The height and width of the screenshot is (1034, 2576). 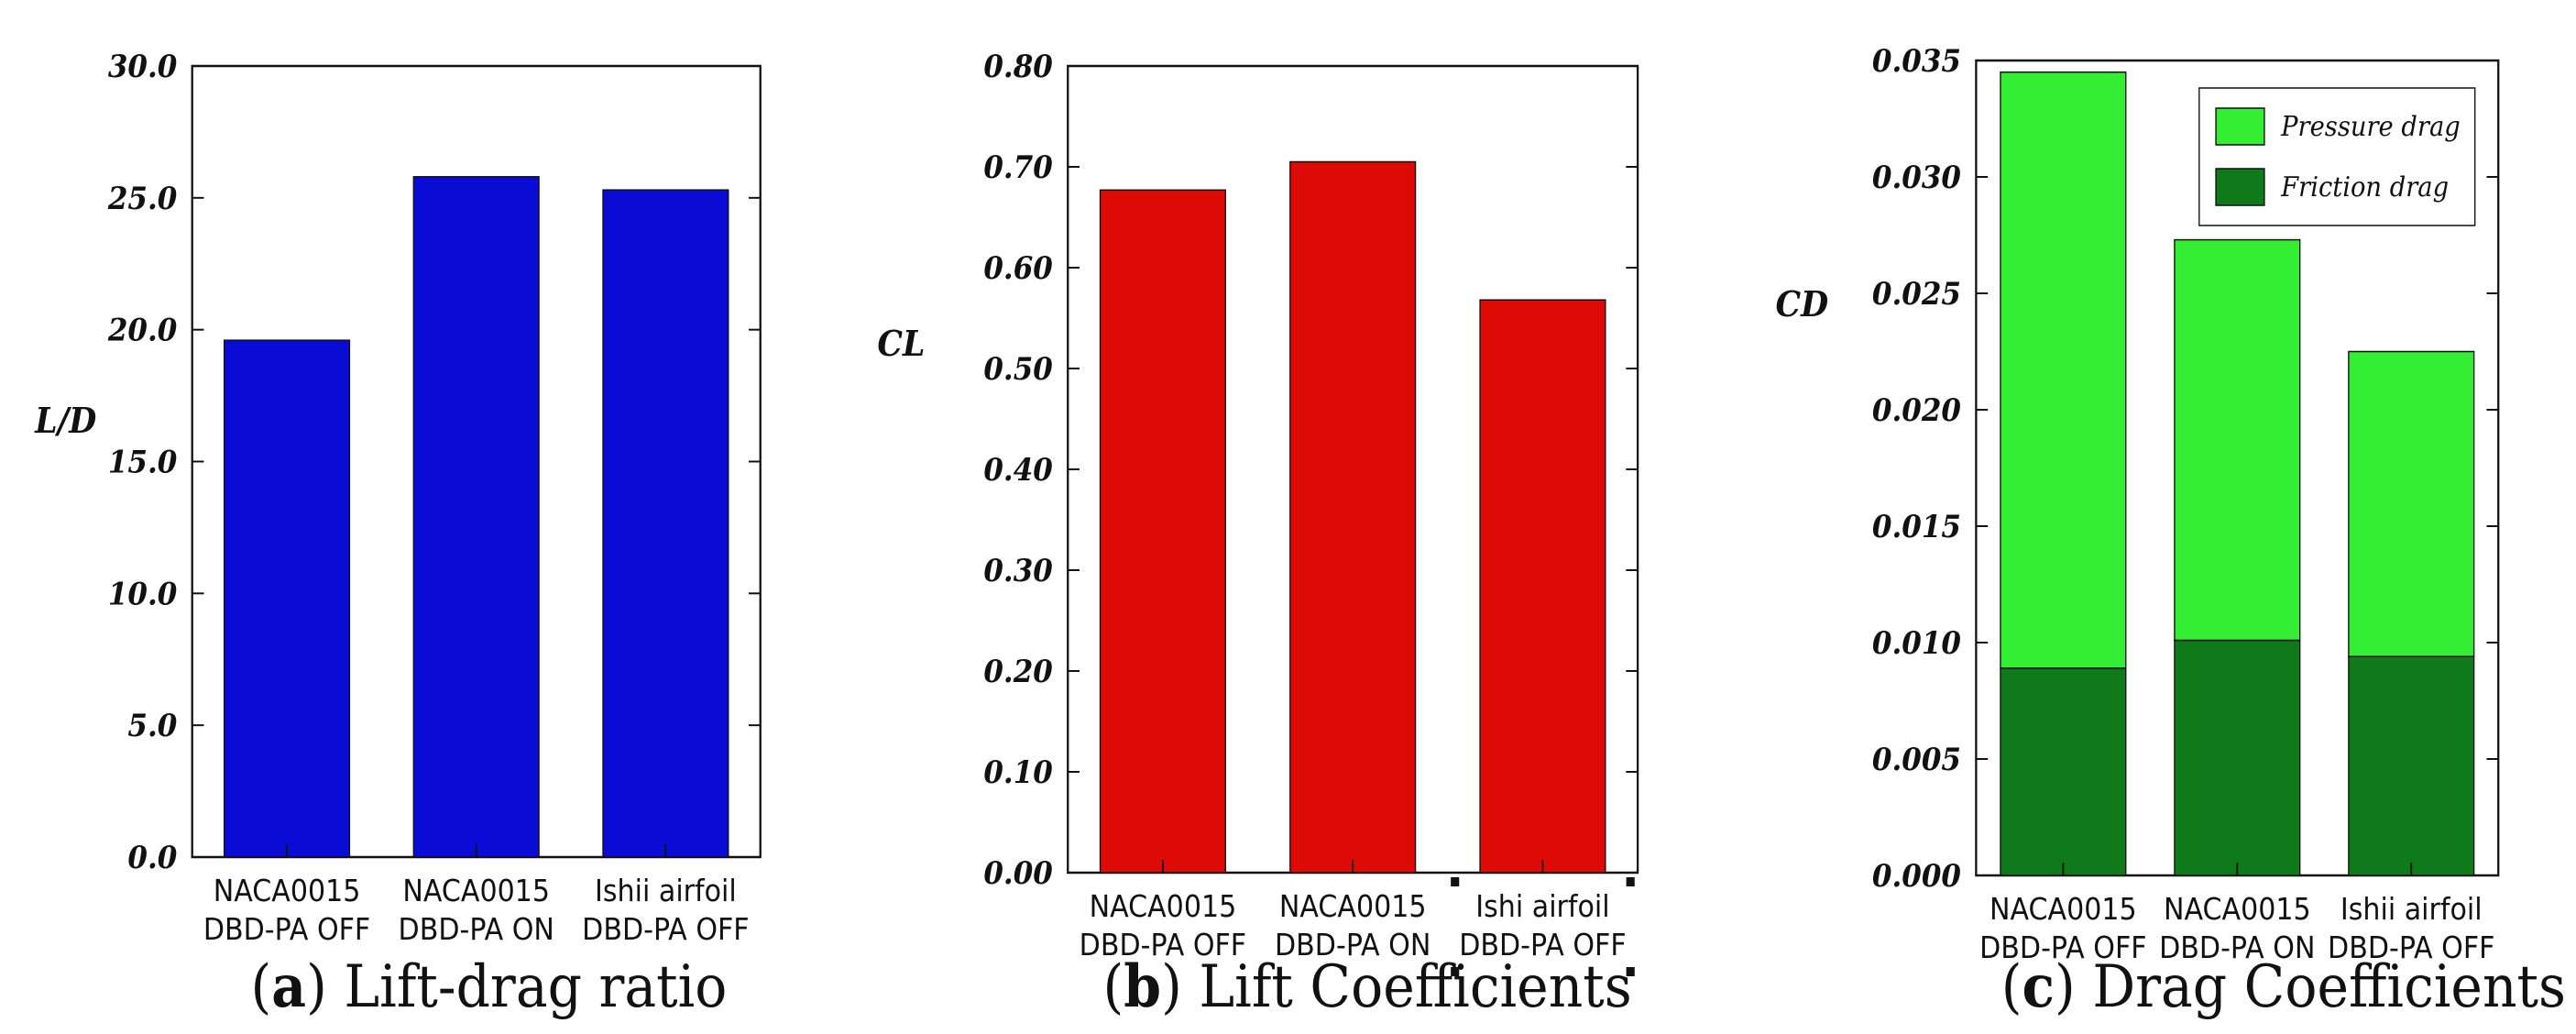 I want to click on y-tick-label: 0.0, so click(x=152, y=857).